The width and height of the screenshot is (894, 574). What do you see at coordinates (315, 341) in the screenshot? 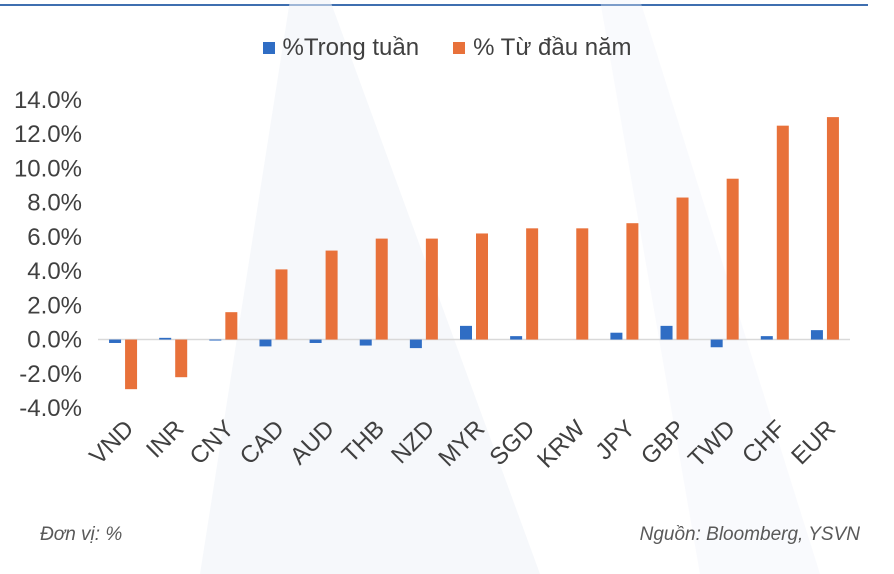
I see `bar-weekly-aud` at bounding box center [315, 341].